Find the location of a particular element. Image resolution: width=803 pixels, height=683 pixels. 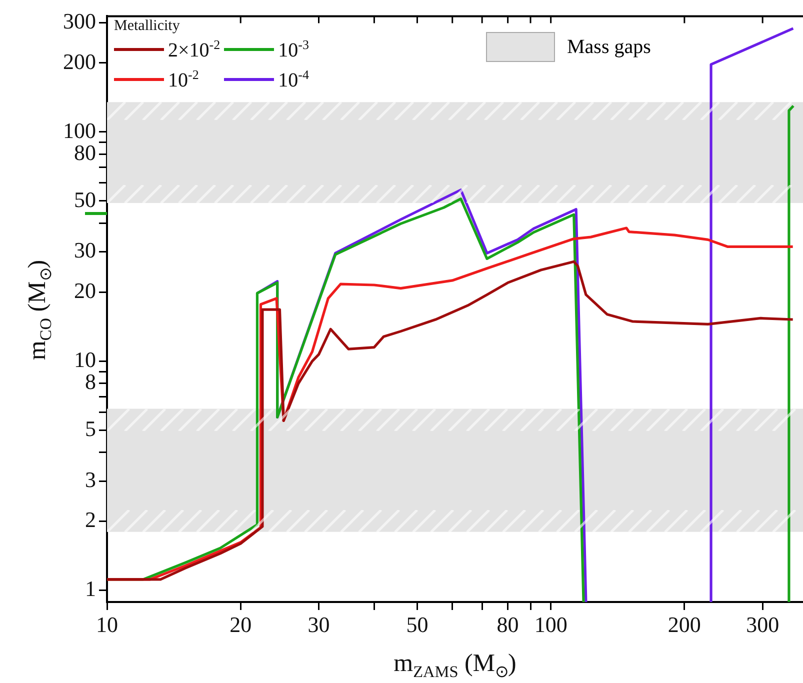

y-tick-label: 200 is located at coordinates (79, 61).